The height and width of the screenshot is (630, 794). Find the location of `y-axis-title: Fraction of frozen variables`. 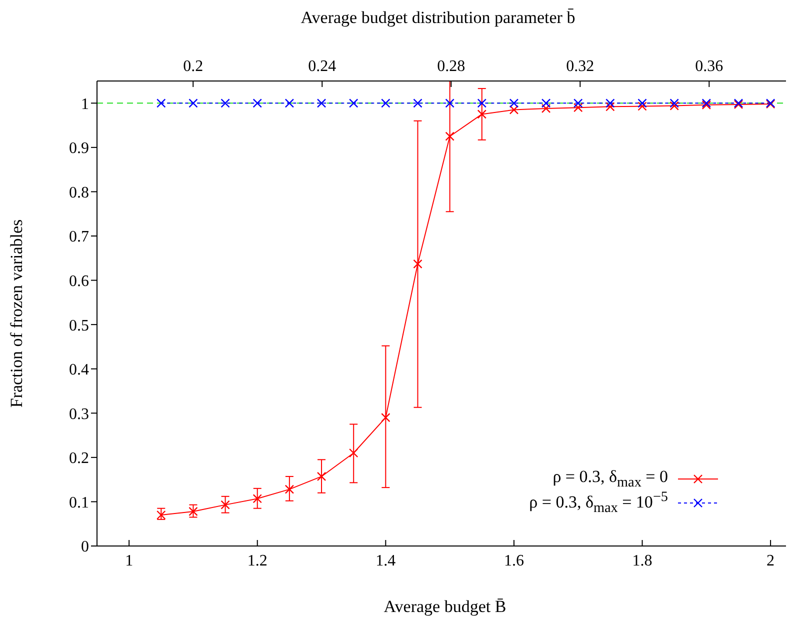

y-axis-title: Fraction of frozen variables is located at coordinates (16, 313).